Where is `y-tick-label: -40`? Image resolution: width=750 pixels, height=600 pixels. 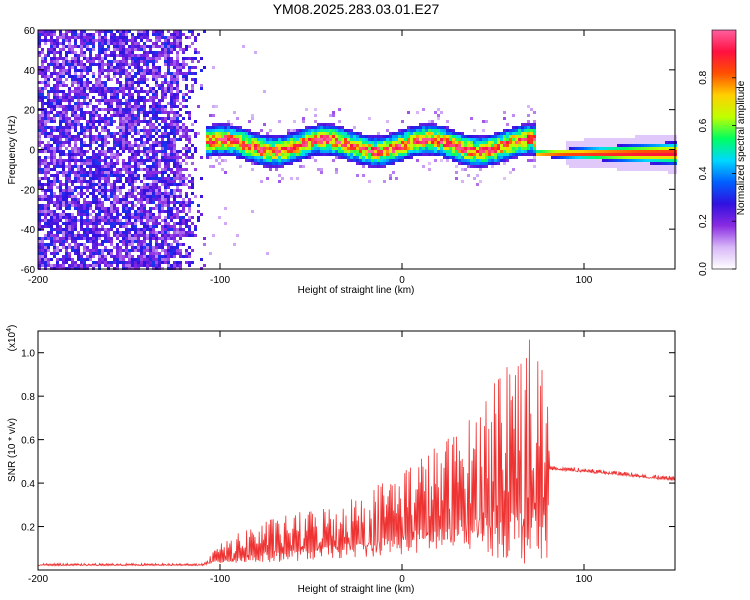 y-tick-label: -40 is located at coordinates (28, 230).